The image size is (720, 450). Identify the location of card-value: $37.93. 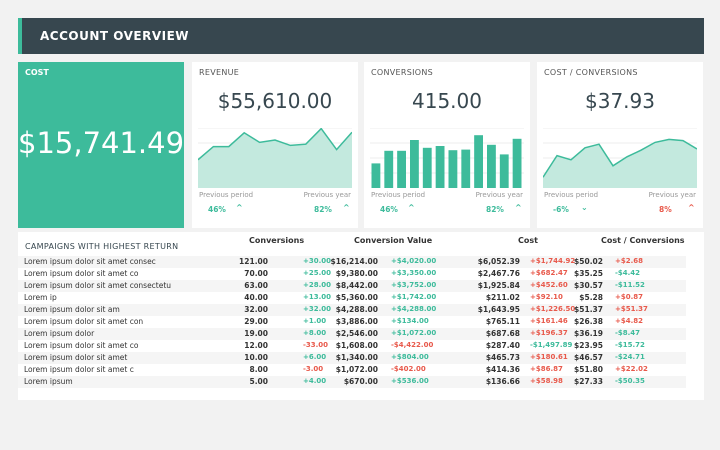
(620, 101).